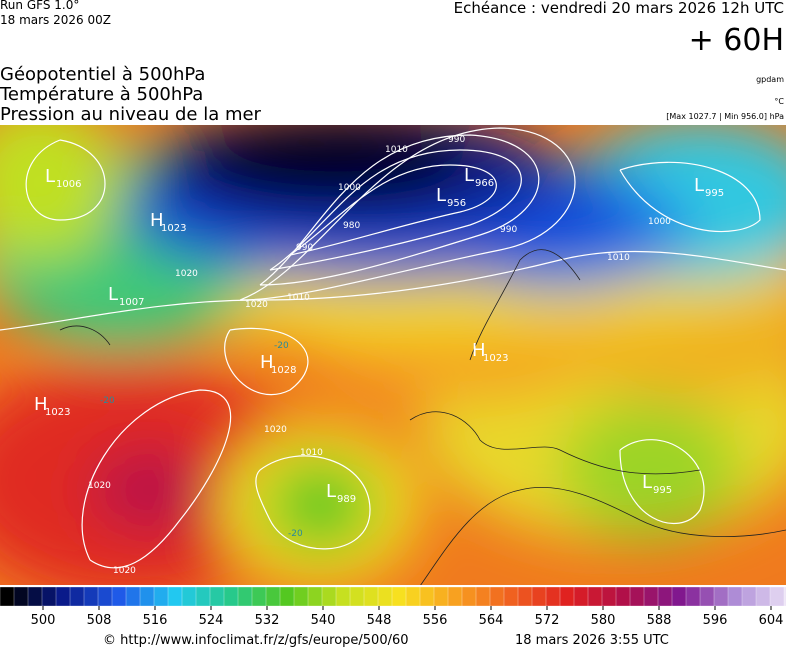 Image resolution: width=786 pixels, height=648 pixels. What do you see at coordinates (43, 620) in the screenshot?
I see `colorbar-tick-label: 500` at bounding box center [43, 620].